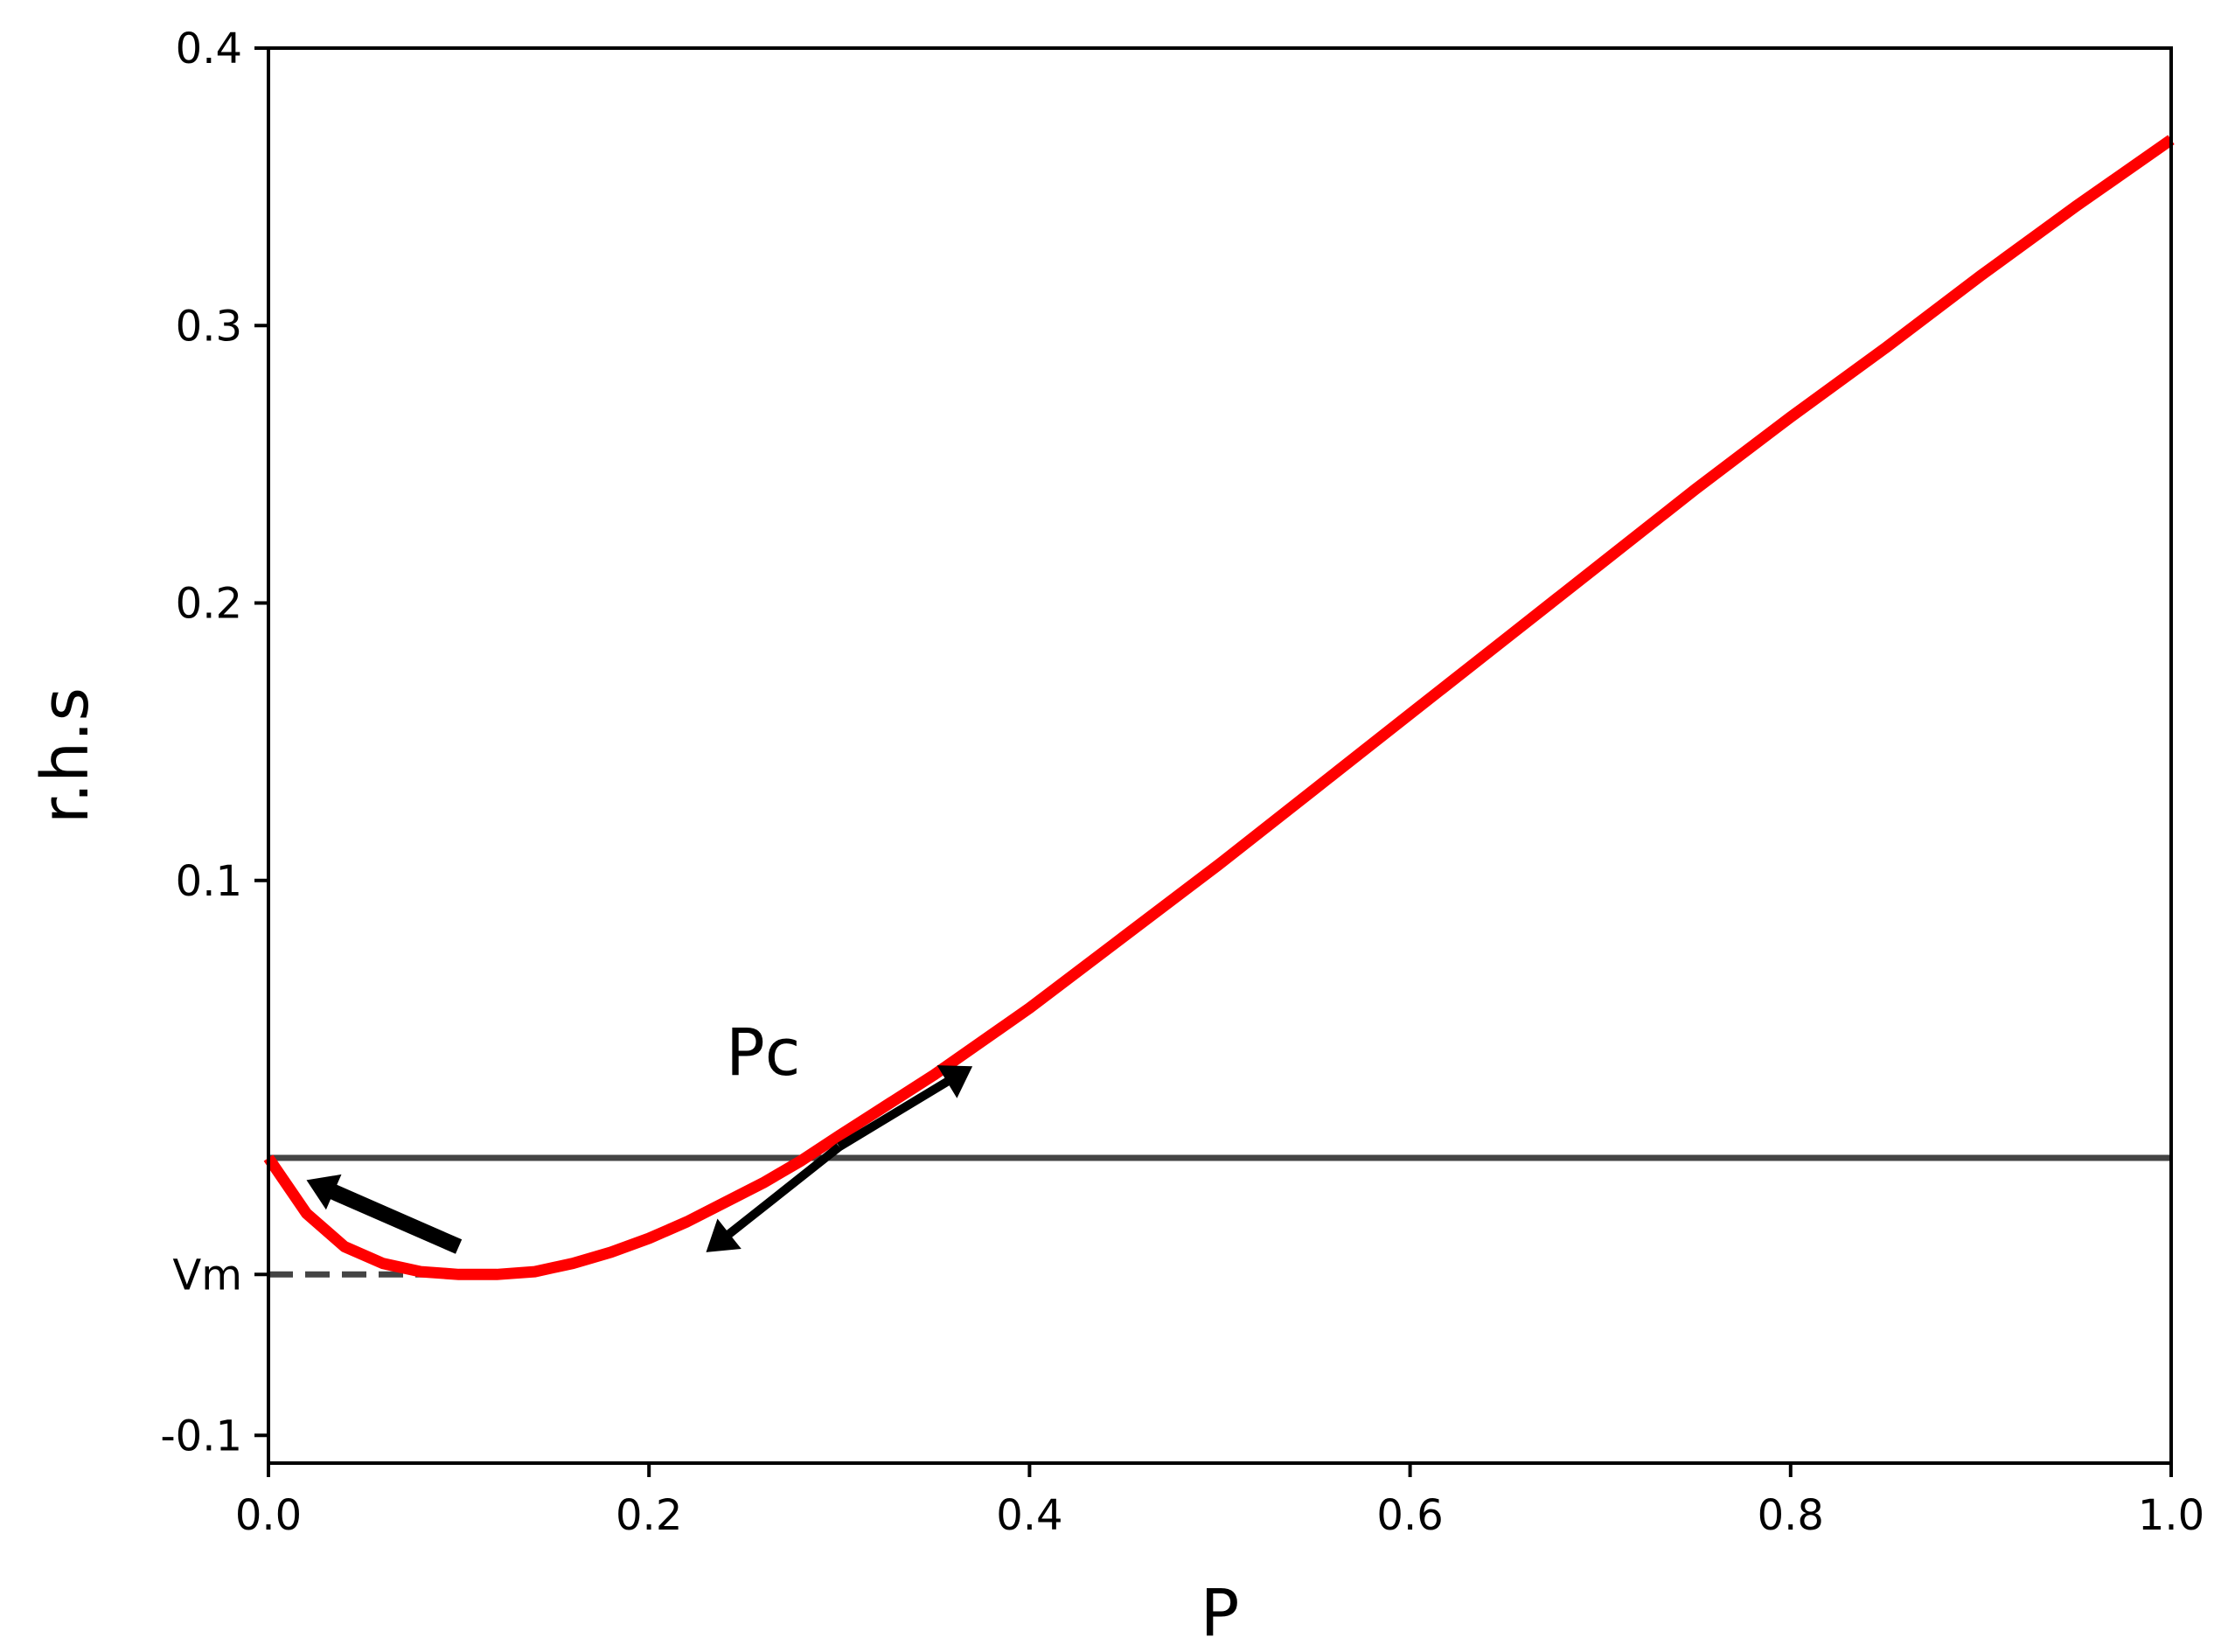 The height and width of the screenshot is (1652, 2228). I want to click on arrows-layer, so click(639, 1159).